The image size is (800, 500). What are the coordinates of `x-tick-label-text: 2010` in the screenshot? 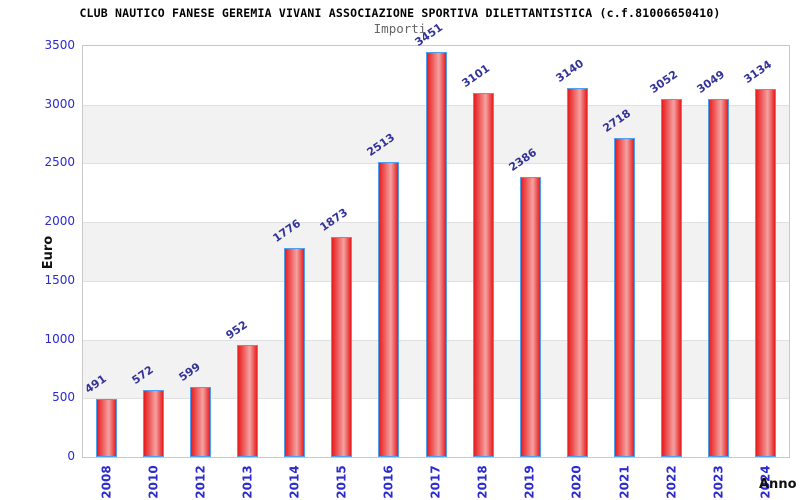 It's located at (153, 482).